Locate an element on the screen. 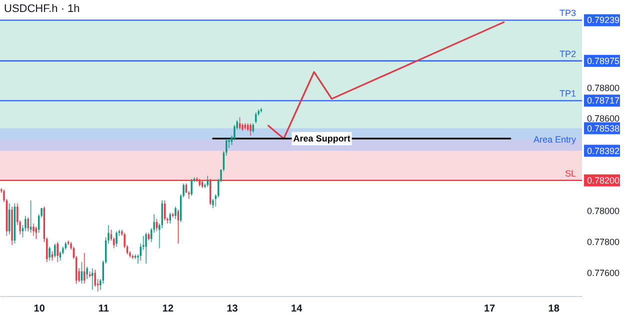 The width and height of the screenshot is (624, 316). y-tick-label: 0.78600 is located at coordinates (603, 119).